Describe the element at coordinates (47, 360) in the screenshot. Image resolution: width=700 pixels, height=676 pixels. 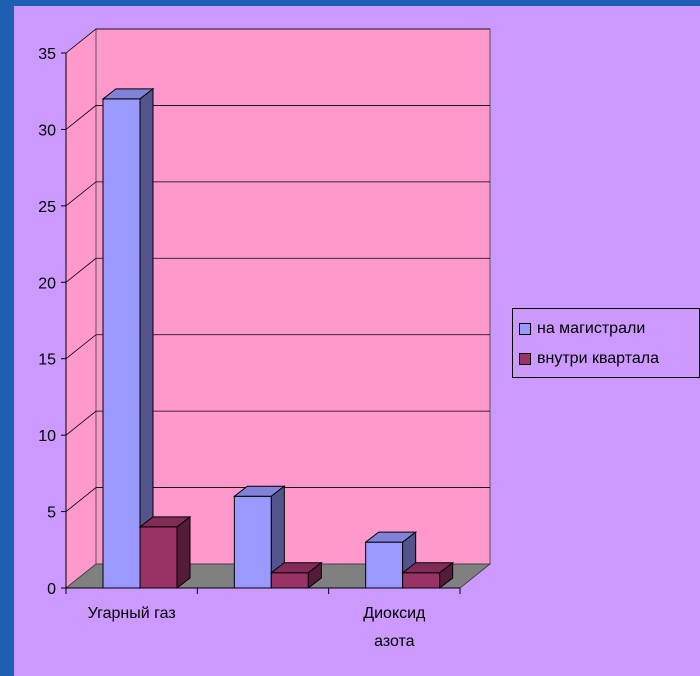
I see `y-tick-label-15: 15` at that location.